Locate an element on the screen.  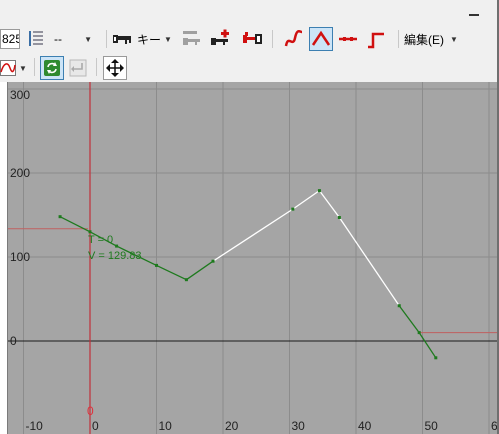
interpolation-dropdown: -- ▼ is located at coordinates (73, 39).